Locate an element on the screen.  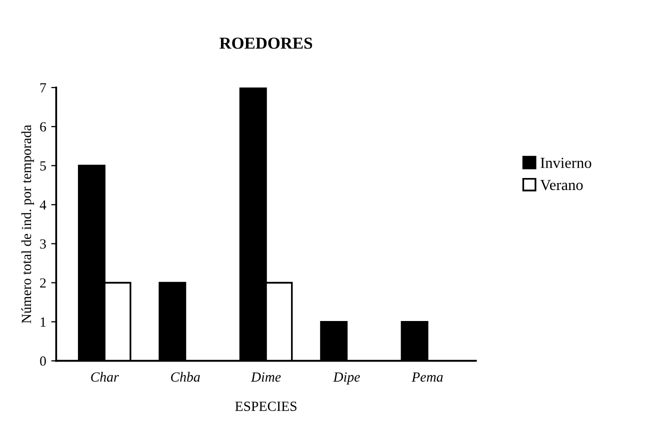
chart-title: ROEDORES is located at coordinates (266, 43).